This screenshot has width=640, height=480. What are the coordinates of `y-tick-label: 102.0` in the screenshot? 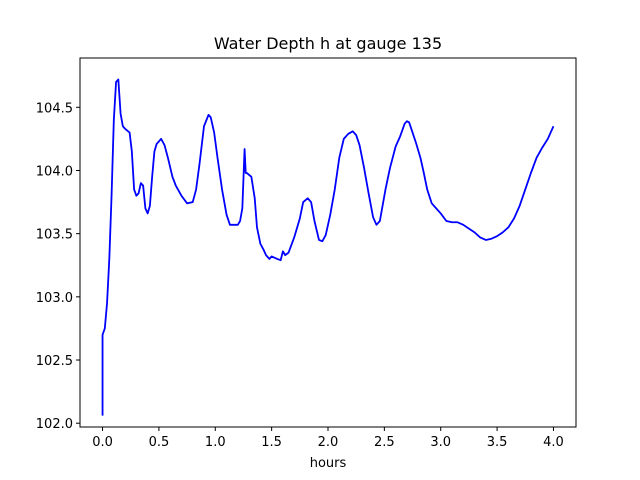 It's located at (54, 424).